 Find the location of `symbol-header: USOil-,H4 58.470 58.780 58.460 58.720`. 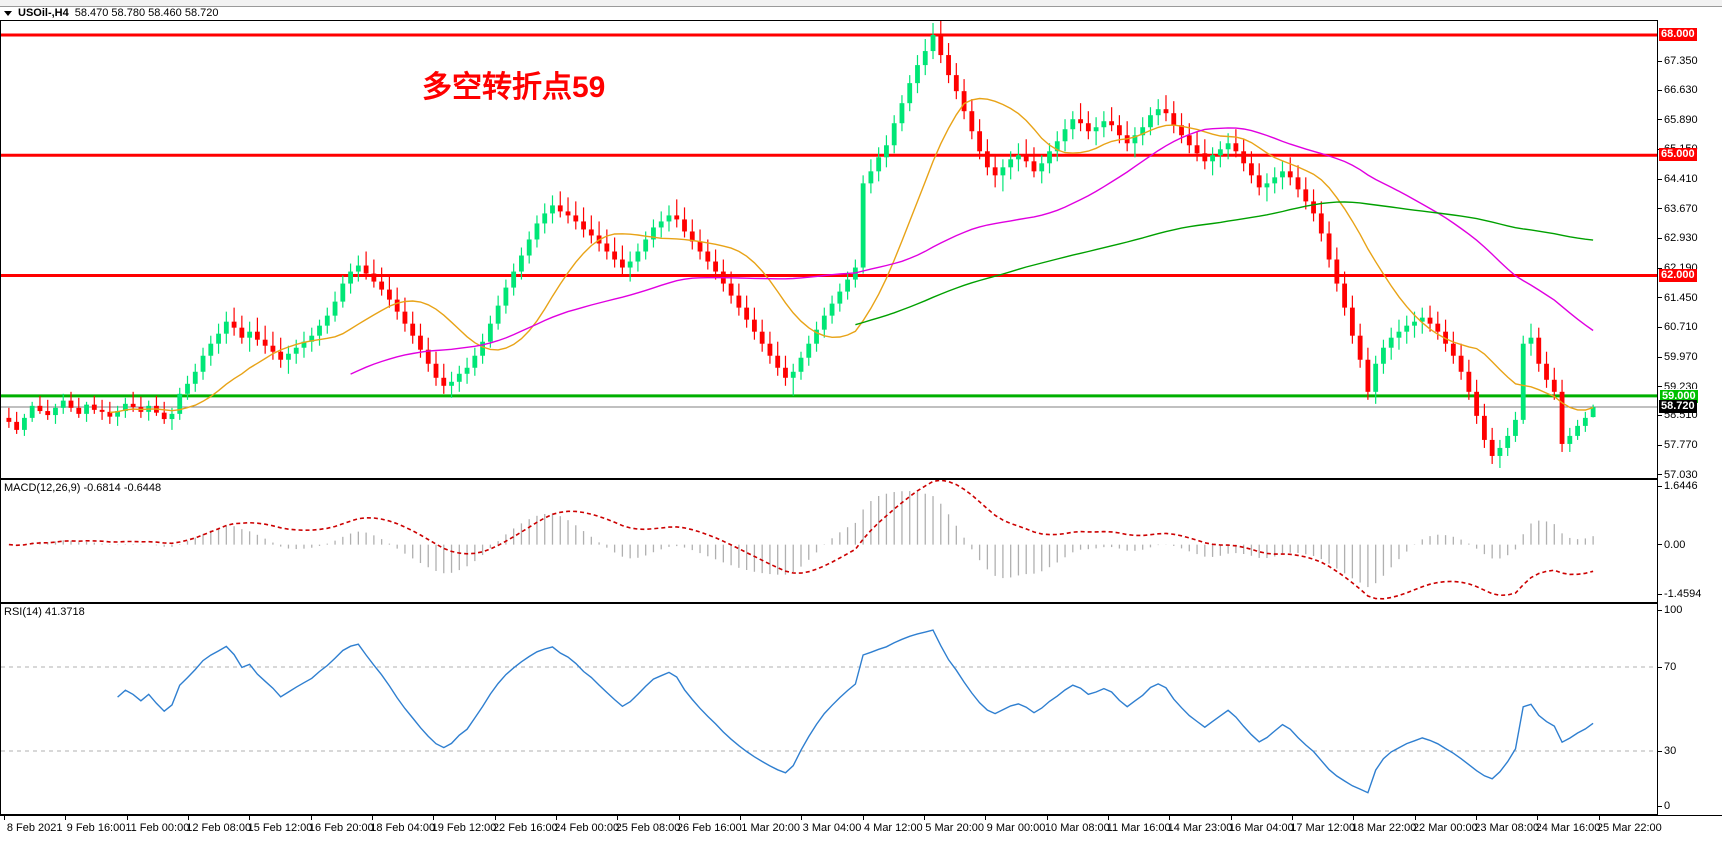

symbol-header: USOil-,H4 58.470 58.780 58.460 58.720 is located at coordinates (109, 13).